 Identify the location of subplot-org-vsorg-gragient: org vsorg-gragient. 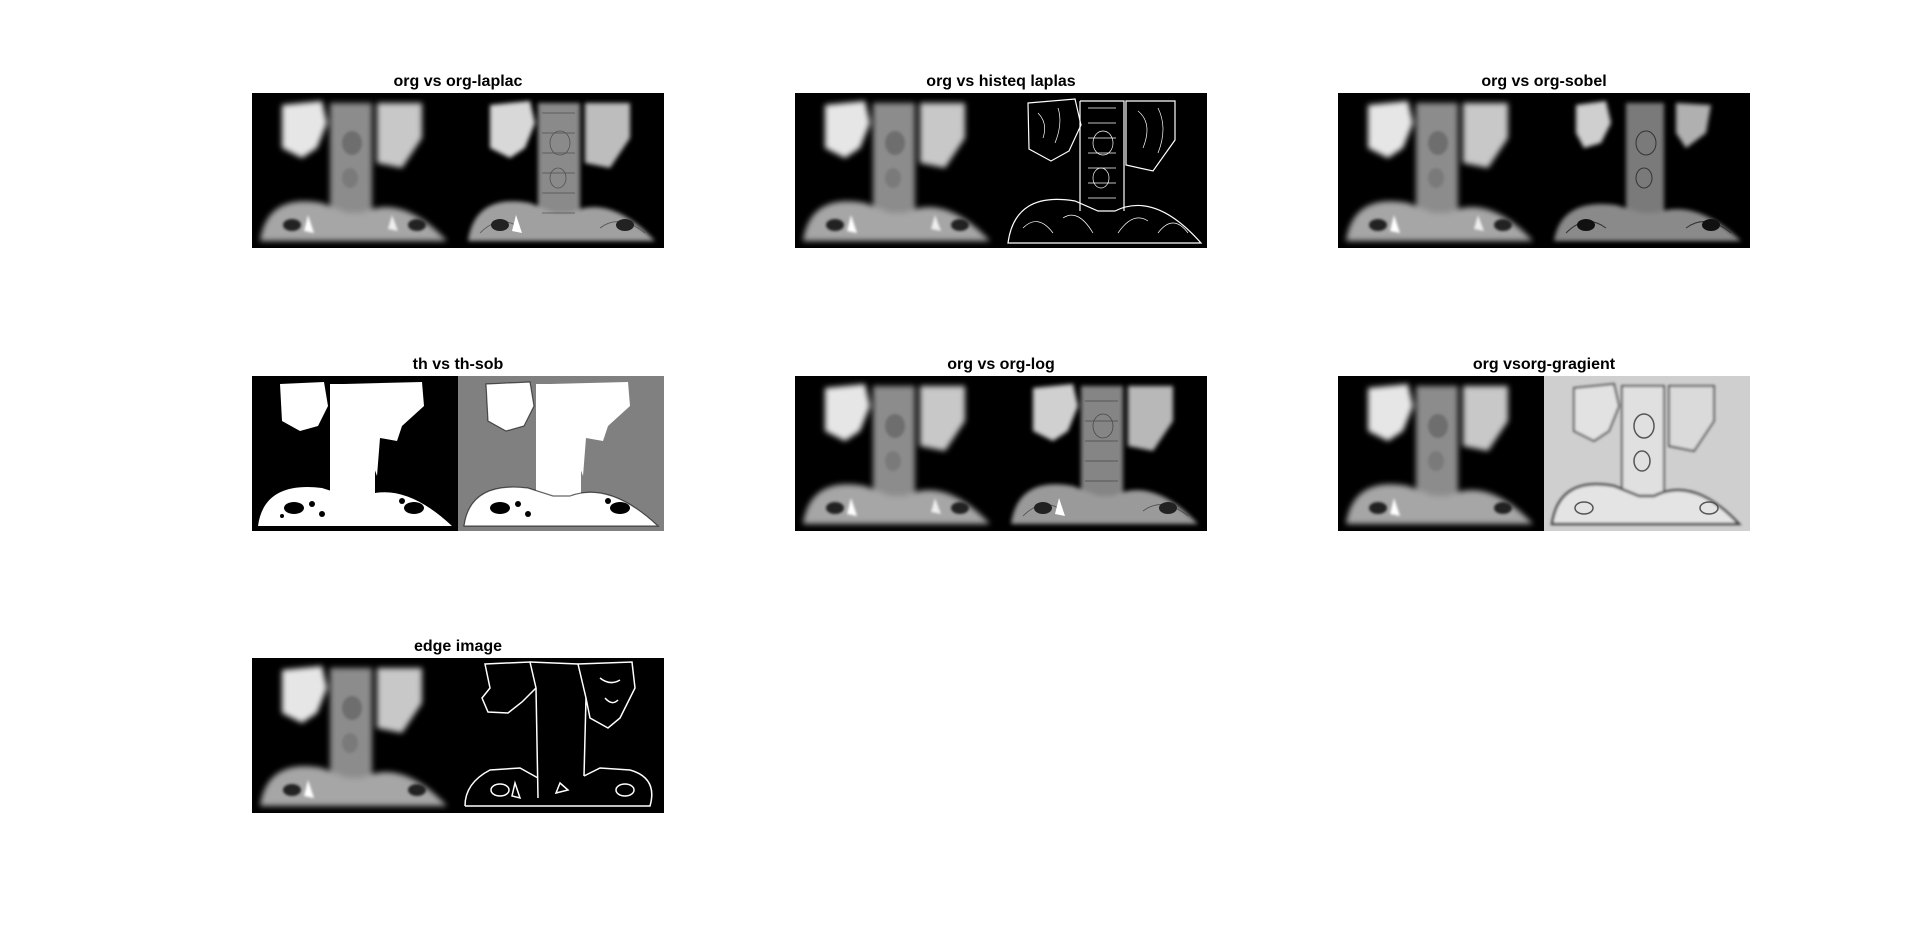
(1544, 443).